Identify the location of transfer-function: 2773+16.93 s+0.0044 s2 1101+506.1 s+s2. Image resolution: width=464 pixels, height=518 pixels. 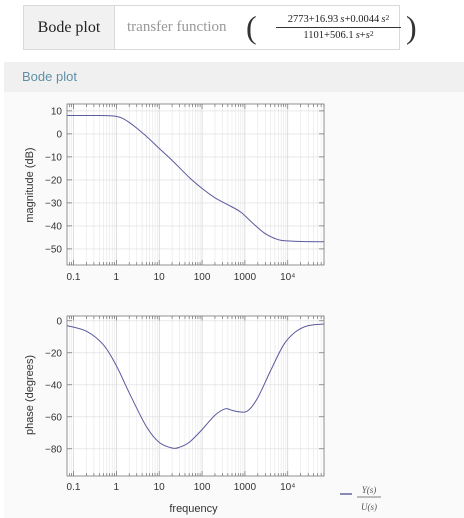
(338, 28).